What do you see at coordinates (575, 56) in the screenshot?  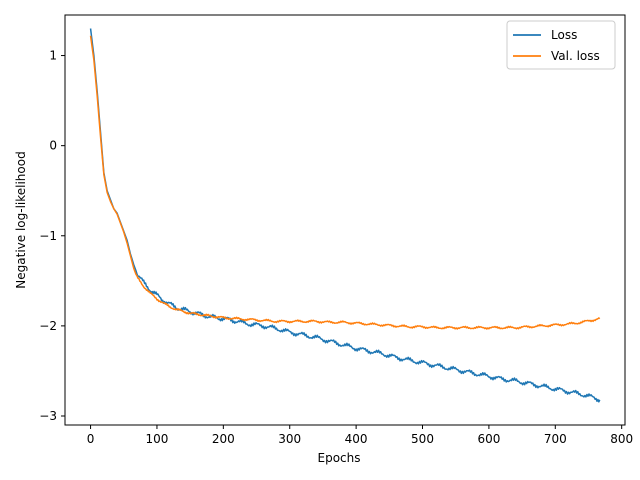 I see `legend-label: Val. loss` at bounding box center [575, 56].